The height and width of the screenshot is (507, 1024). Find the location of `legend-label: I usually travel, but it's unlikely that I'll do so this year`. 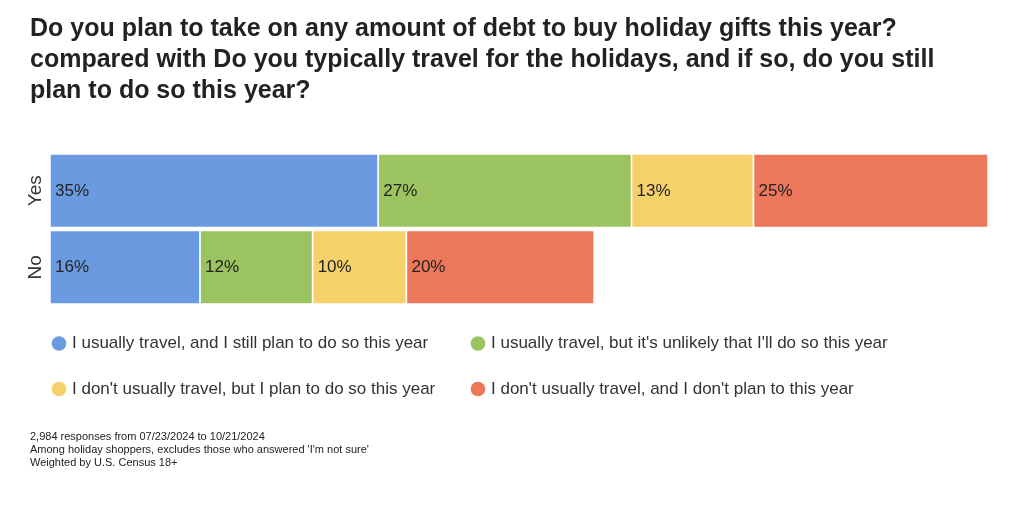

legend-label: I usually travel, but it's unlikely that I'll do so this year is located at coordinates (690, 343).